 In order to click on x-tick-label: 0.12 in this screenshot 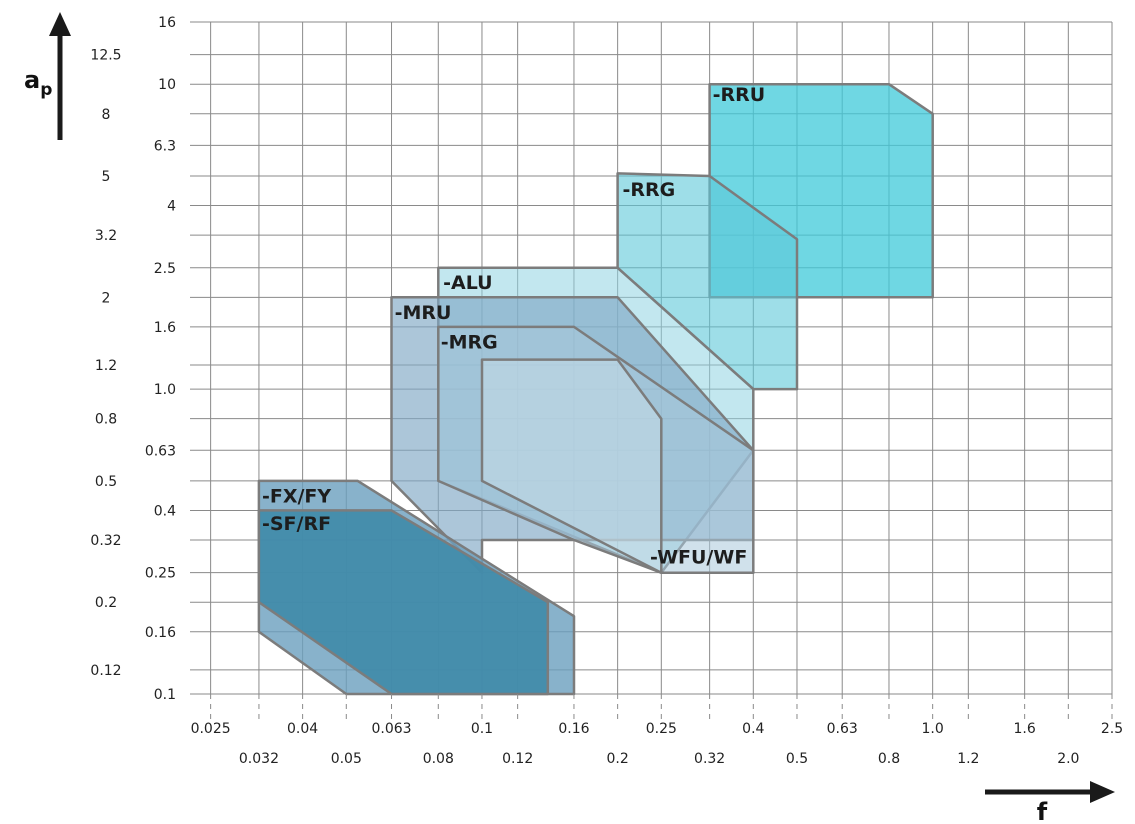, I will do `click(517, 759)`.